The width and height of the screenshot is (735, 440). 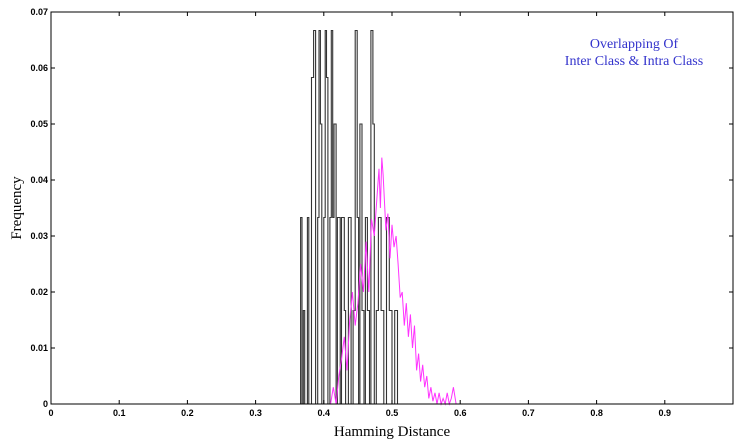 What do you see at coordinates (596, 413) in the screenshot?
I see `x-tick-label: 0.8` at bounding box center [596, 413].